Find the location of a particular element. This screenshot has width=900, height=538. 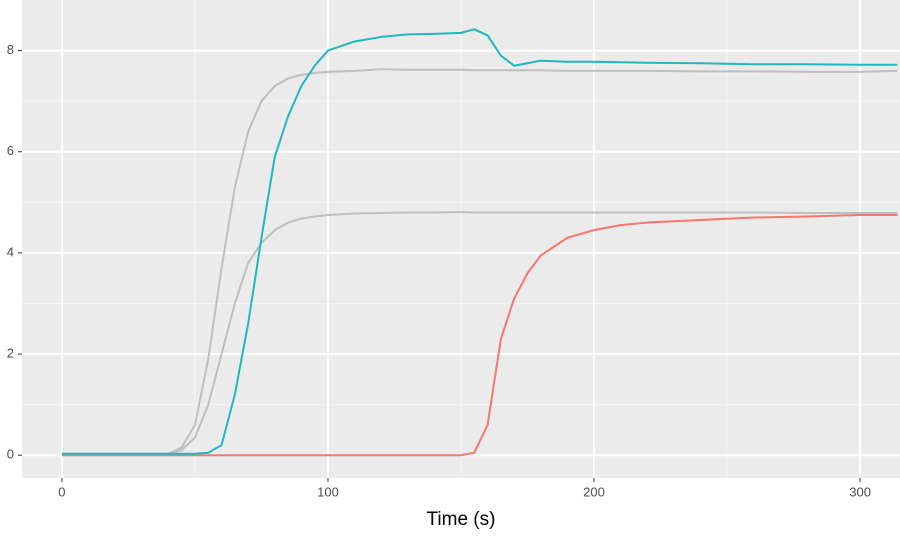

y-tick-label: 8 is located at coordinates (10, 49).